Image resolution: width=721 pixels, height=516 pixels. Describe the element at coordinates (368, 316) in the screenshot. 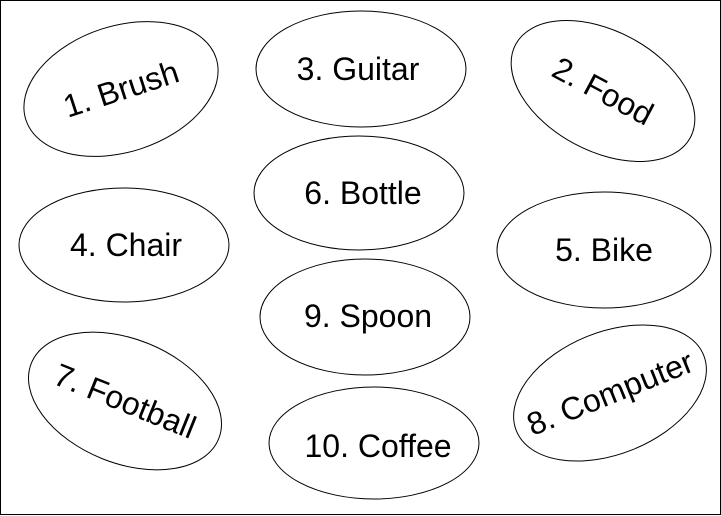

I see `oval-label-spoon: 9. Spoon` at that location.